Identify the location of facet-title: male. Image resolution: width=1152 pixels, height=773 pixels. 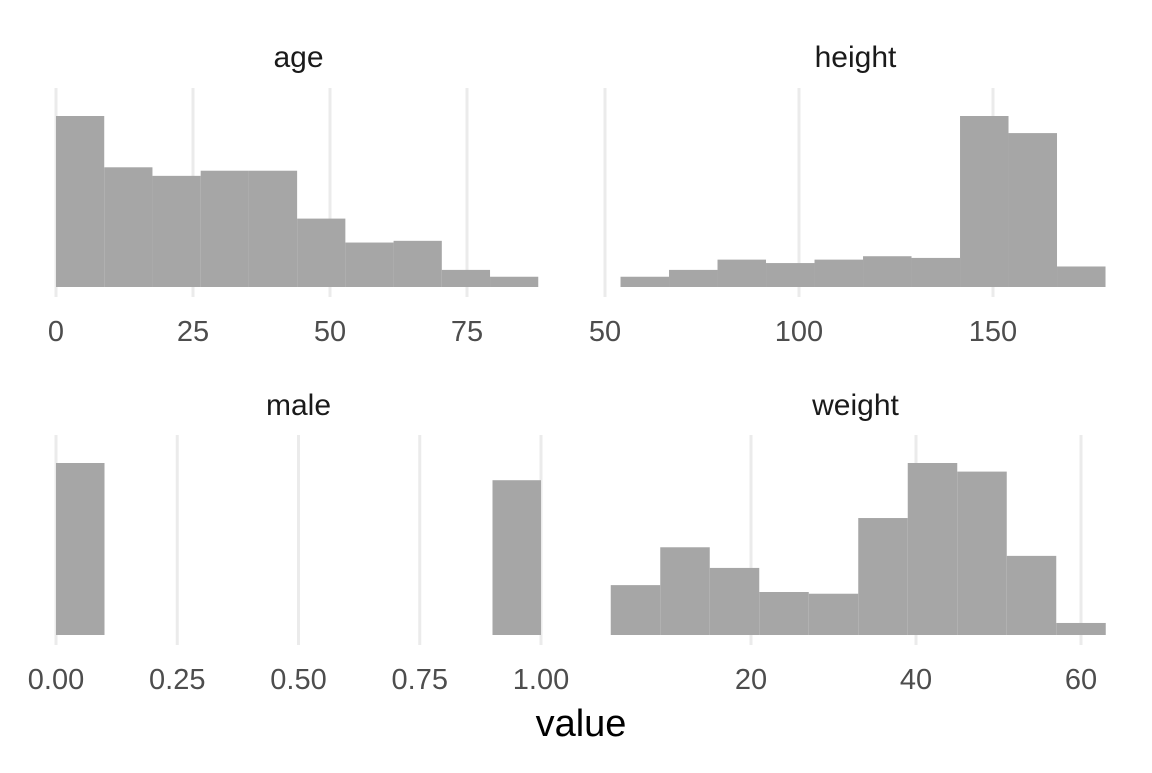
(298, 405).